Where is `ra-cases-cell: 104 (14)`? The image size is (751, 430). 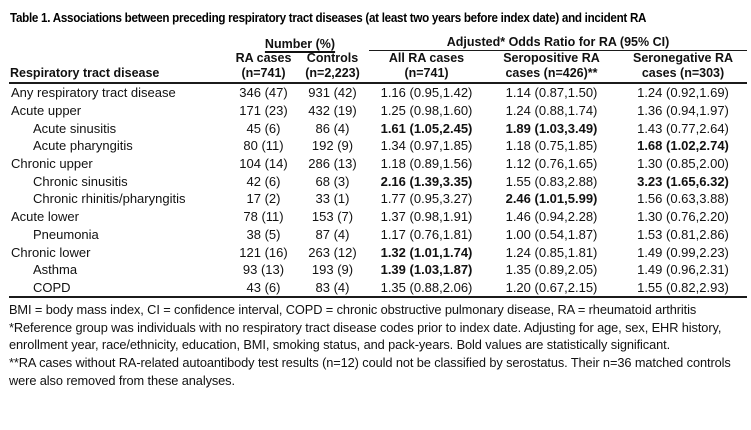
ra-cases-cell: 104 (14) is located at coordinates (263, 164).